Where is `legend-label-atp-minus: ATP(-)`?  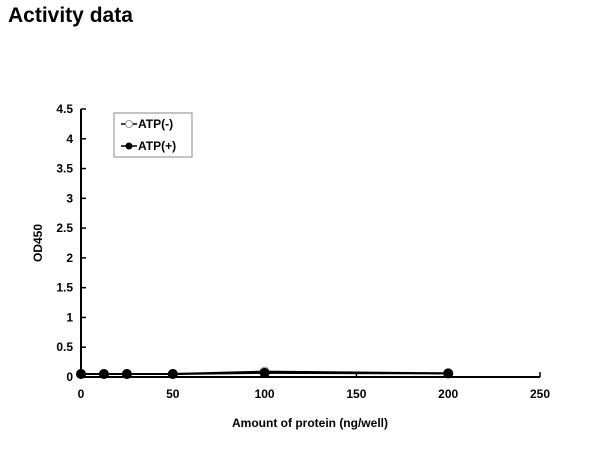
legend-label-atp-minus: ATP(-) is located at coordinates (155, 124).